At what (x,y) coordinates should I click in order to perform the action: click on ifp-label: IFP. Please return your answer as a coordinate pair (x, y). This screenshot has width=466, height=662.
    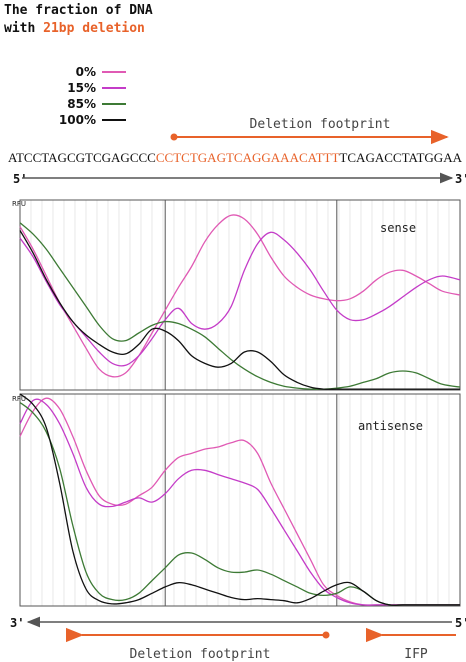
    Looking at the image, I should click on (416, 654).